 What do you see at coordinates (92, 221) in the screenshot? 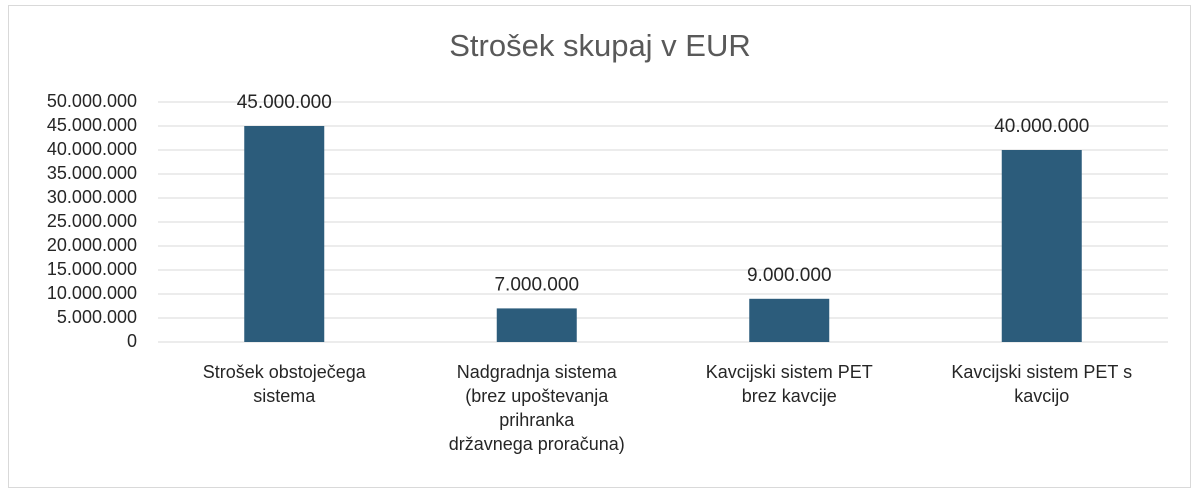
I see `y-tick-label: 25.000.000` at bounding box center [92, 221].